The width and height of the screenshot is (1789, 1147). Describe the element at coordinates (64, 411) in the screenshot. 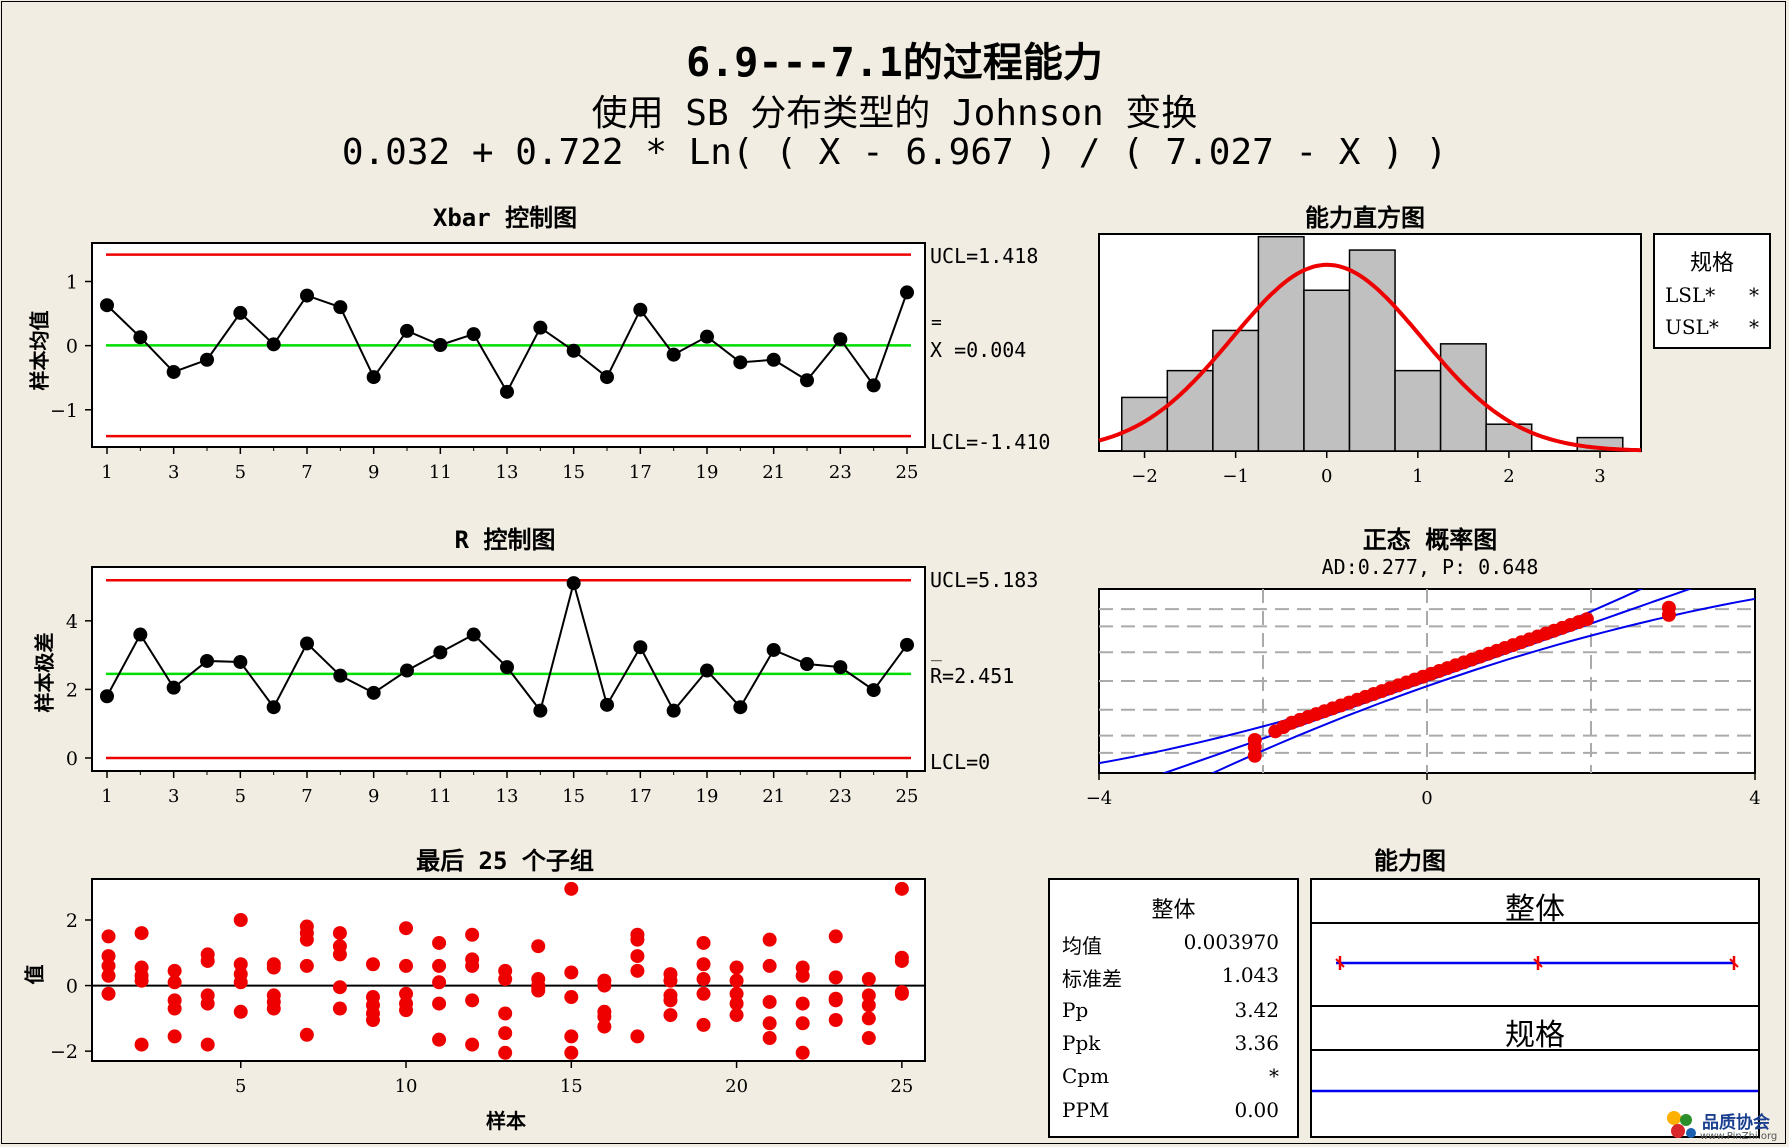

I see `xbar-y-tick-label: −1` at that location.